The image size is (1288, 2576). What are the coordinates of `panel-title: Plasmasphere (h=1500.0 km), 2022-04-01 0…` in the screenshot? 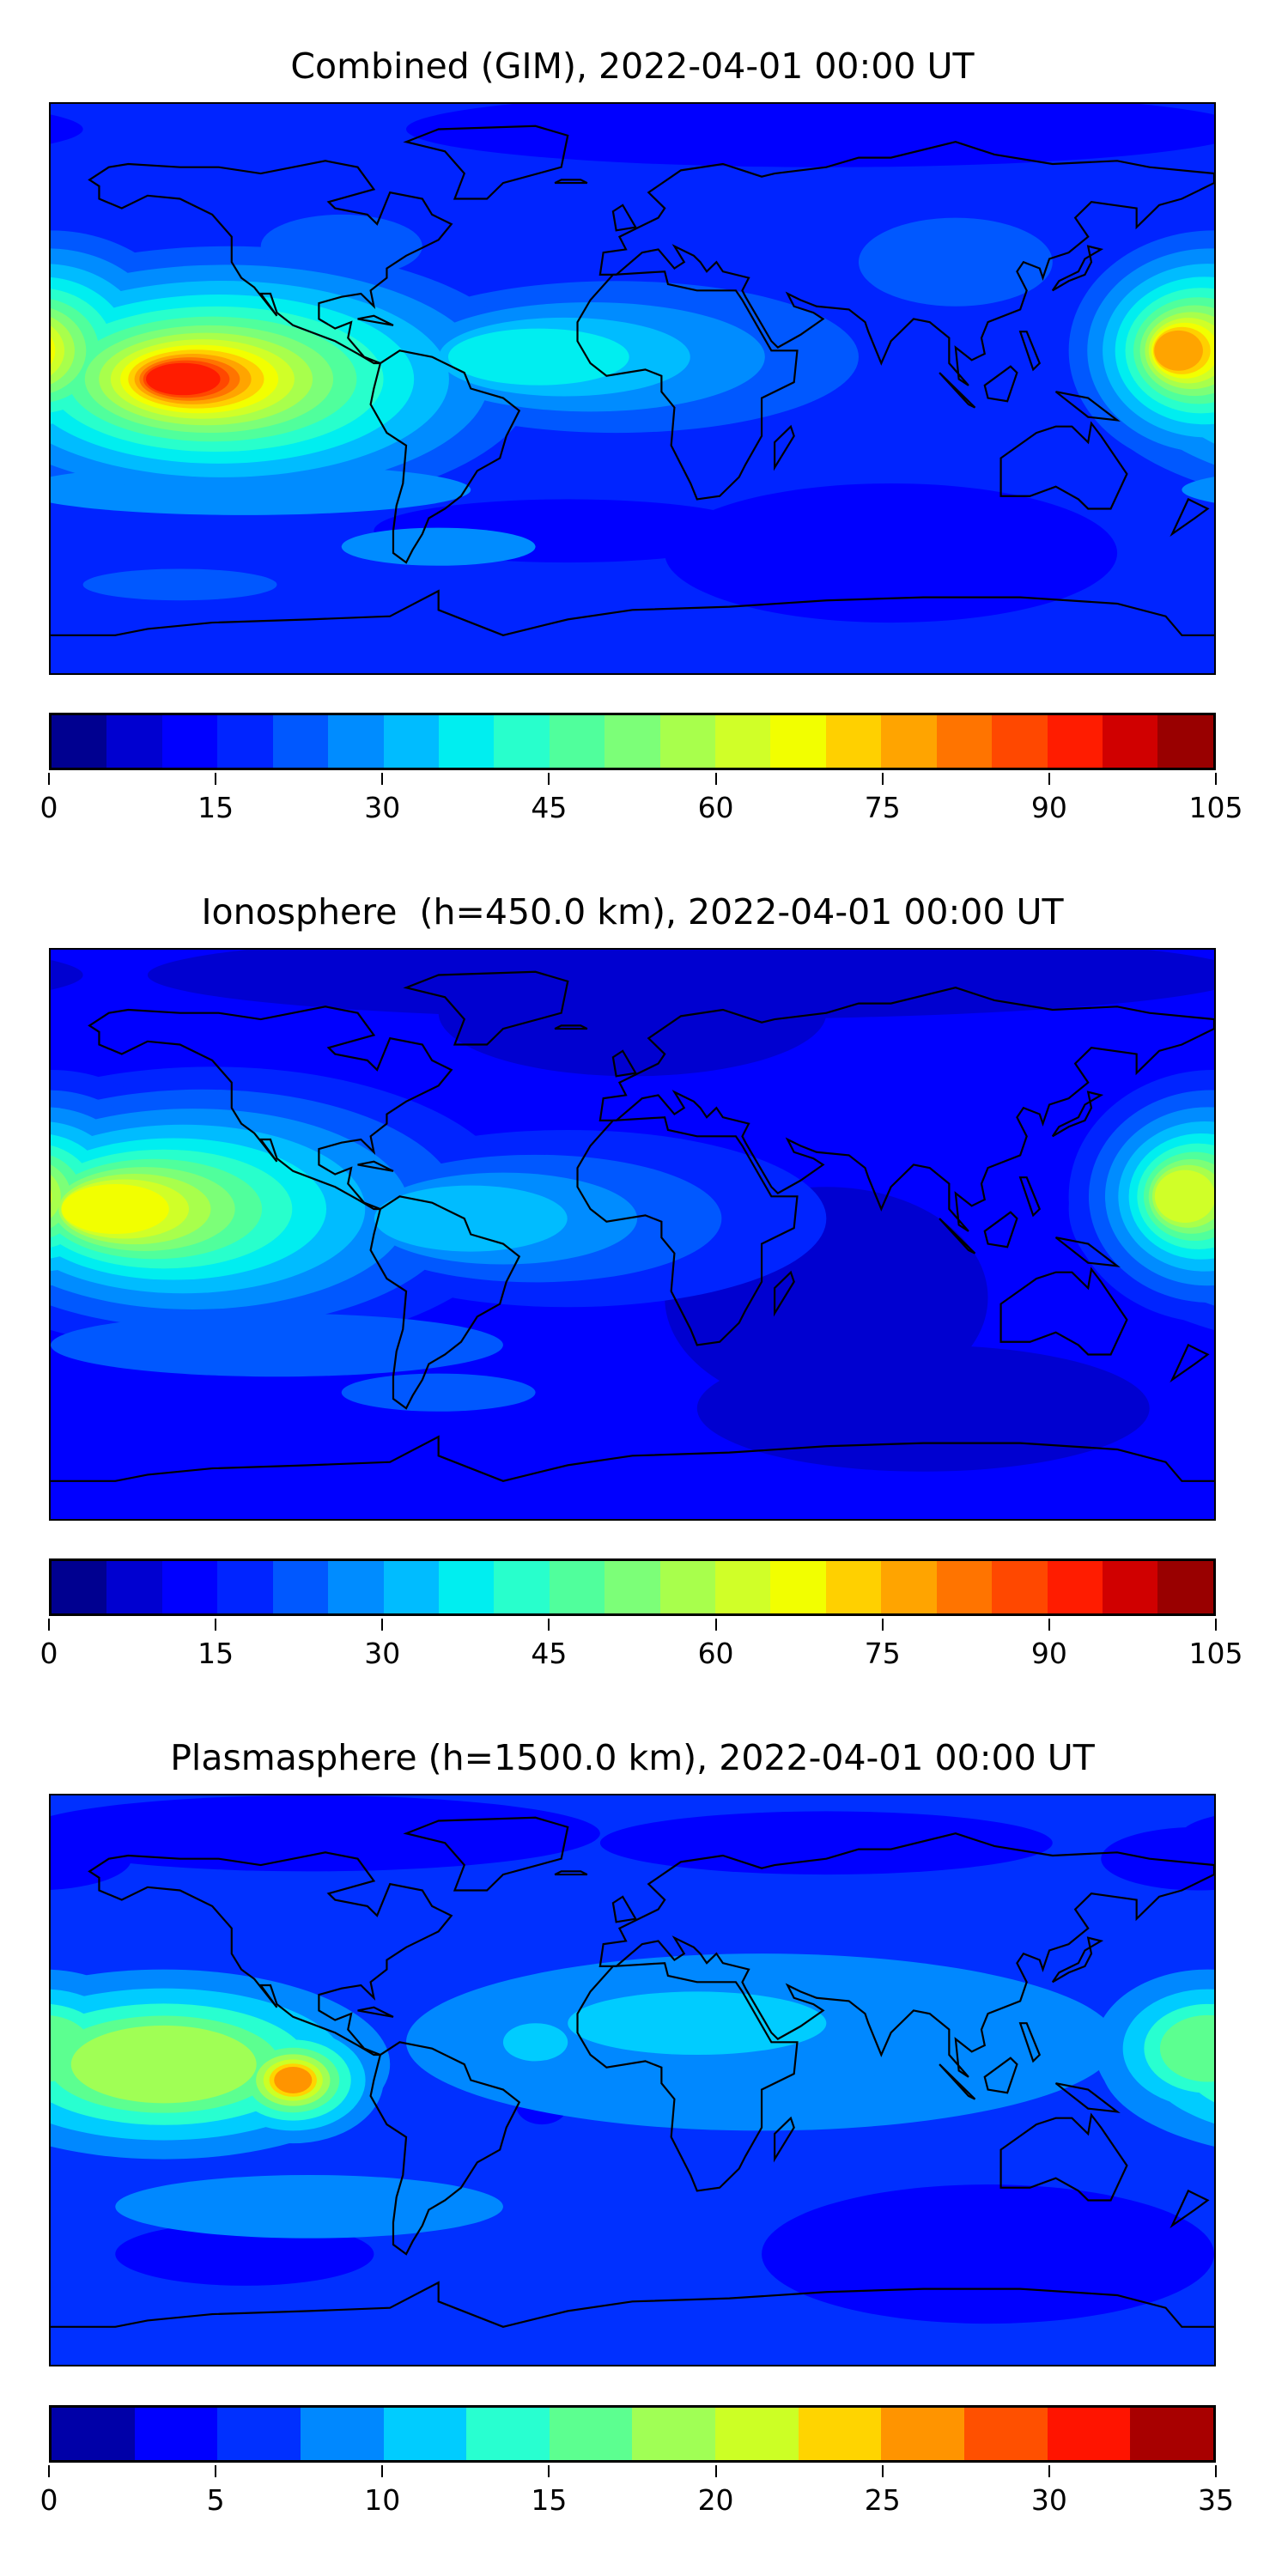 It's located at (632, 1758).